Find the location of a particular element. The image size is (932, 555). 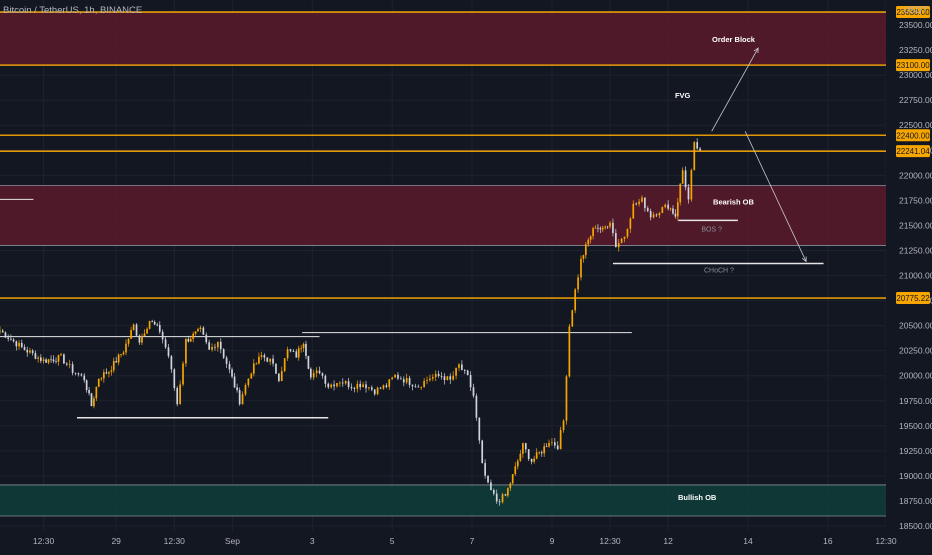

price-tick-label: 19000.00 is located at coordinates (915, 476).